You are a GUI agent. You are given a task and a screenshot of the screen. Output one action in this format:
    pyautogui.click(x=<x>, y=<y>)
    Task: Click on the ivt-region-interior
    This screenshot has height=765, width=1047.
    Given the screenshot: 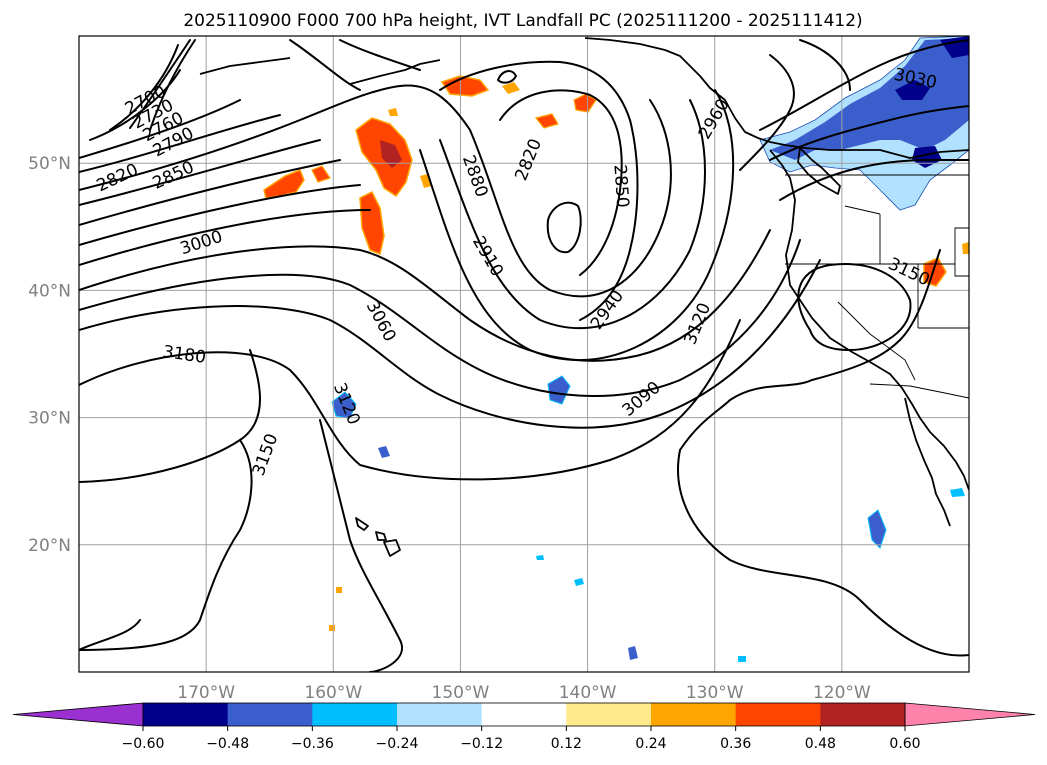 What is the action you would take?
    pyautogui.click(x=935, y=272)
    